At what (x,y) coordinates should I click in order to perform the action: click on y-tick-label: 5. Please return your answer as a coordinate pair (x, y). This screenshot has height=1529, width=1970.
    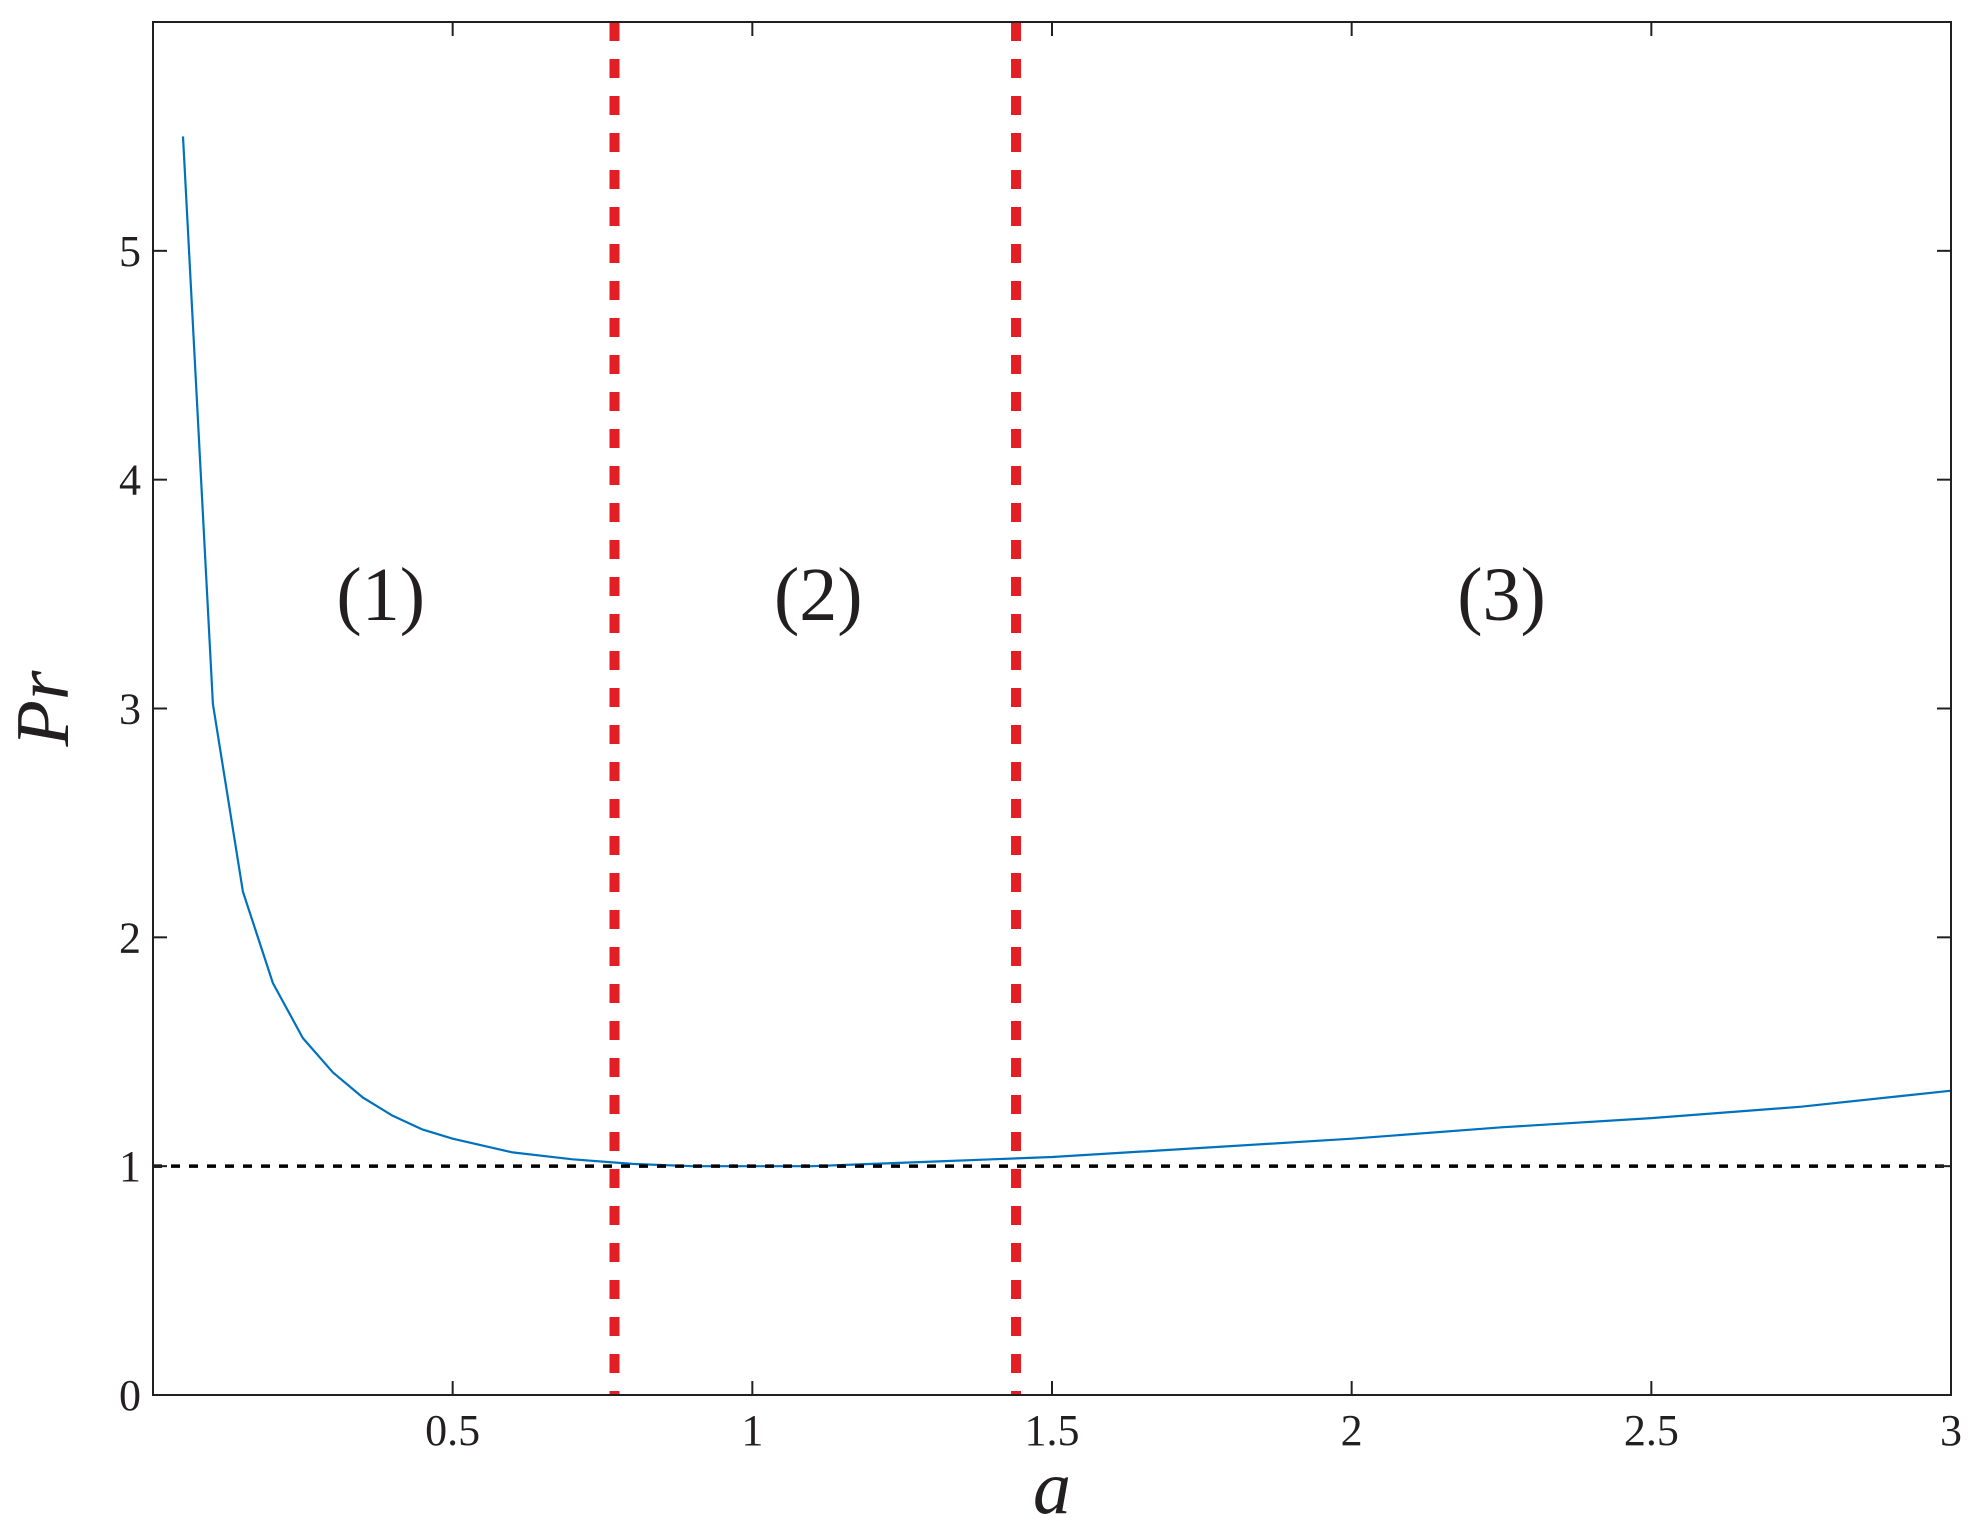
    Looking at the image, I should click on (130, 251).